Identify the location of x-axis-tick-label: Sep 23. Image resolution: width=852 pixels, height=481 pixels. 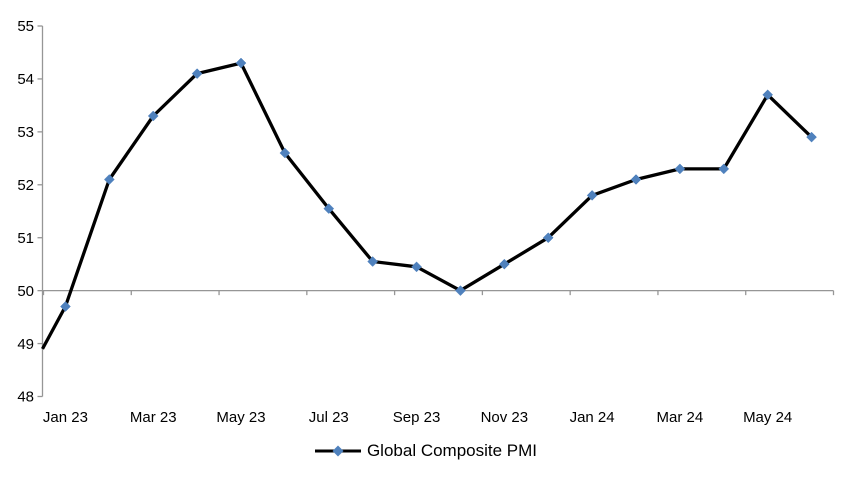
(417, 417).